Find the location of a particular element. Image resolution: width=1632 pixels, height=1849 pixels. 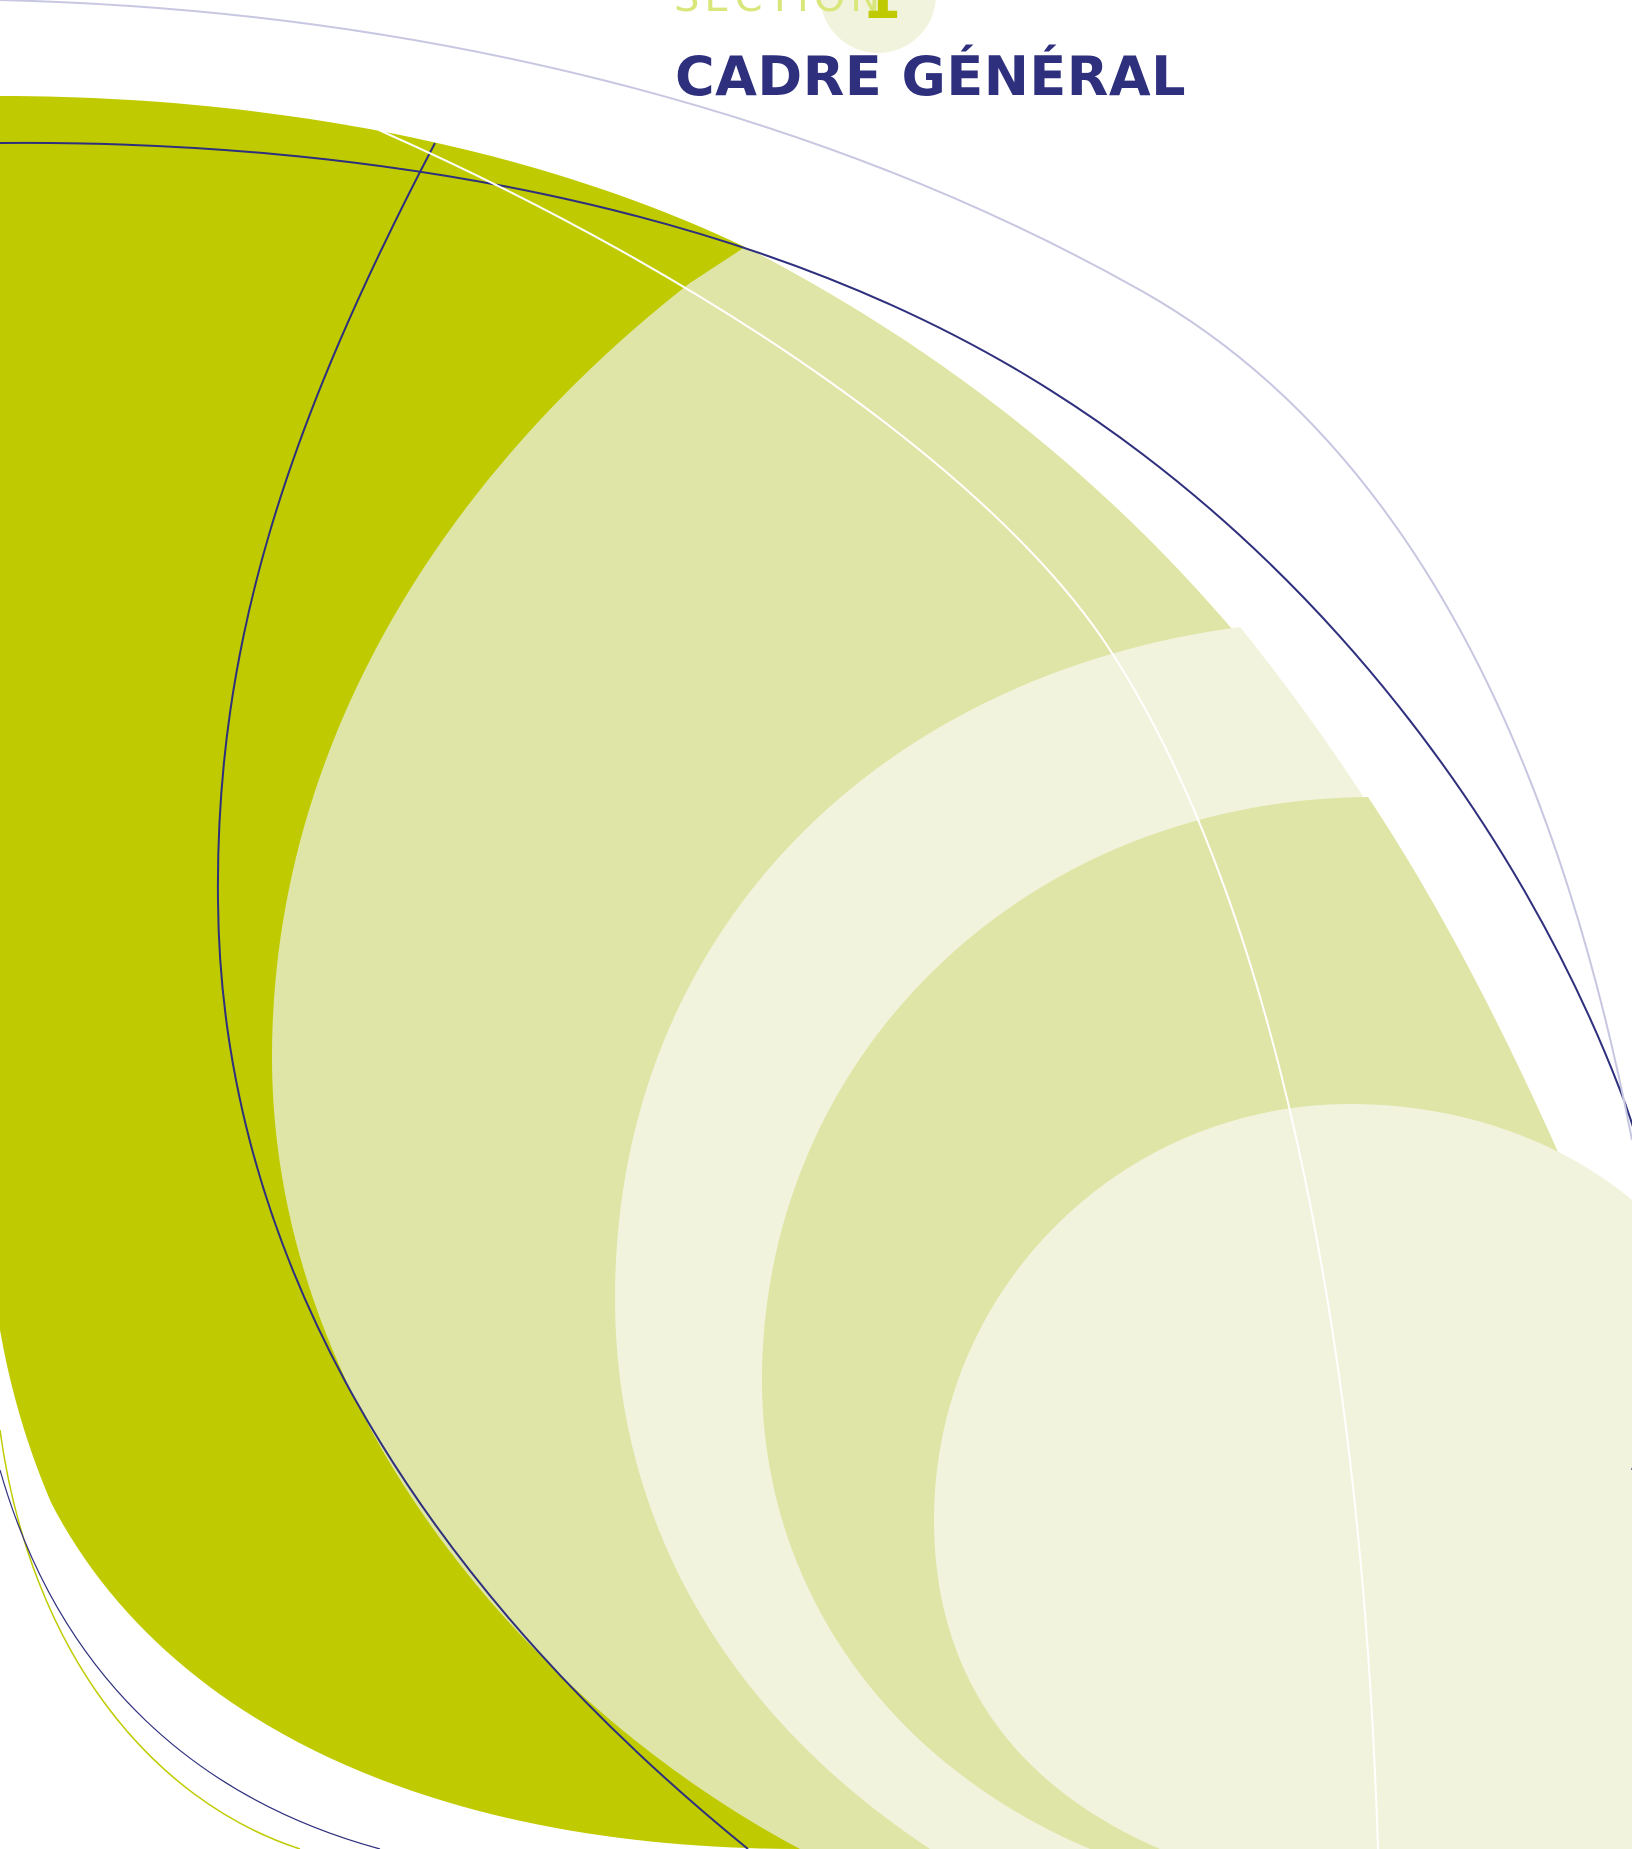

section-number: 1 is located at coordinates (881, 14).